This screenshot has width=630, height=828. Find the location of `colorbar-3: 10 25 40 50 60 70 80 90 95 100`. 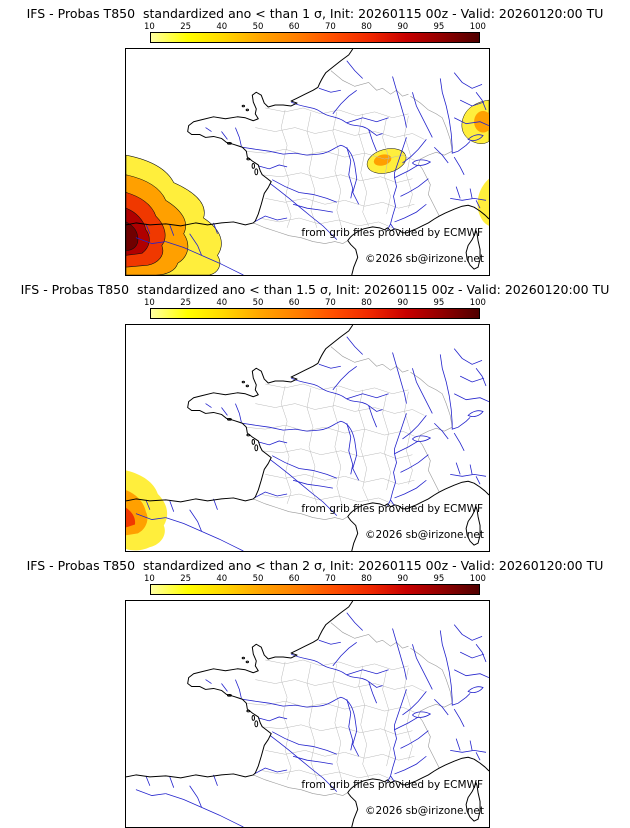

colorbar-3: 10 25 40 50 60 70 80 90 95 100 is located at coordinates (315, 584).